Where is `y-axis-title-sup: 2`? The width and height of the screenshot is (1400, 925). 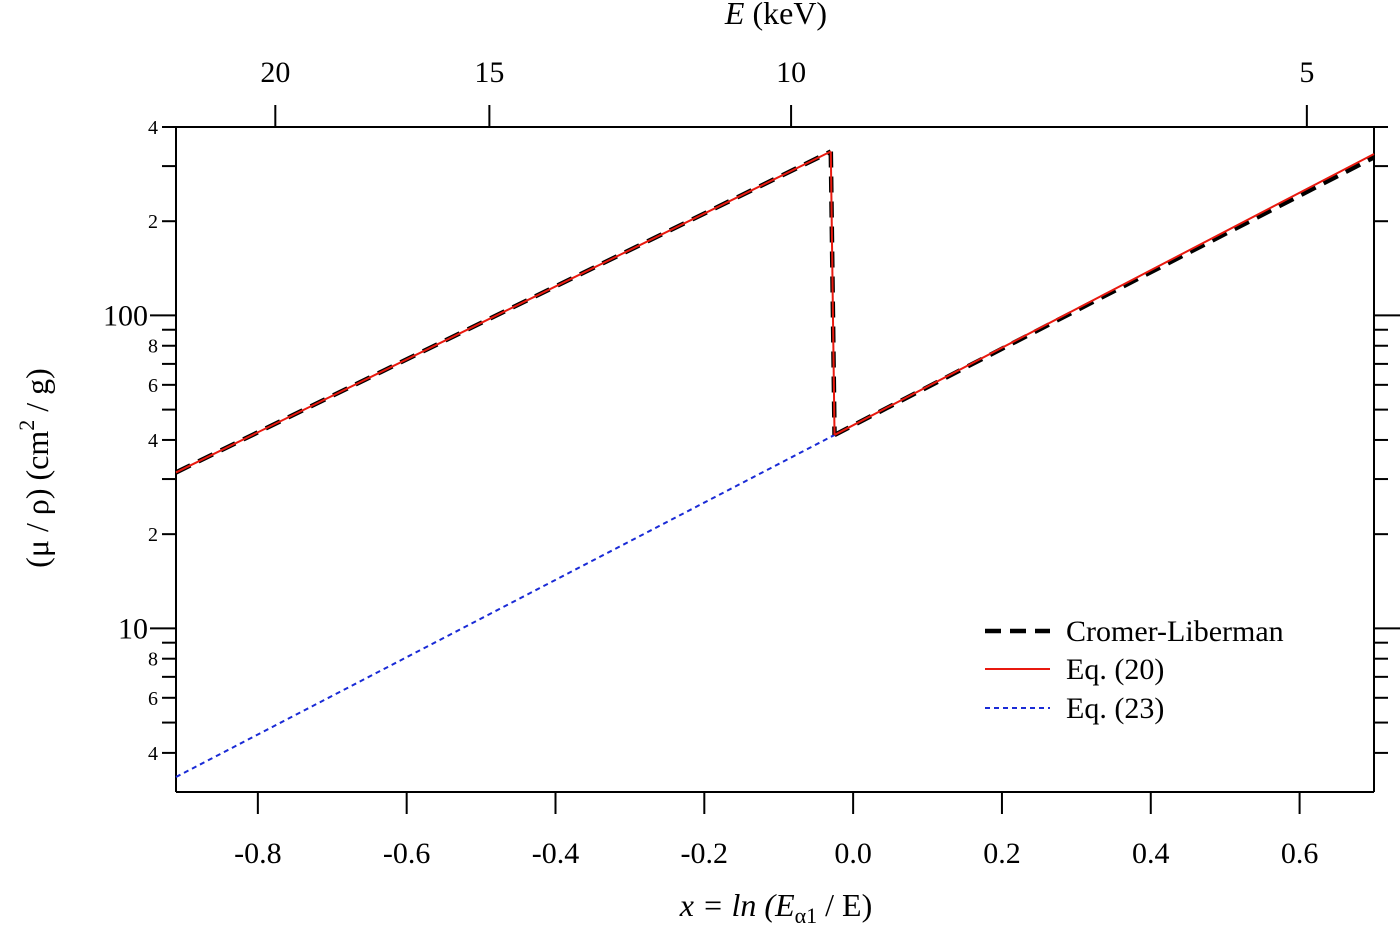
y-axis-title-sup: 2 is located at coordinates (26, 425).